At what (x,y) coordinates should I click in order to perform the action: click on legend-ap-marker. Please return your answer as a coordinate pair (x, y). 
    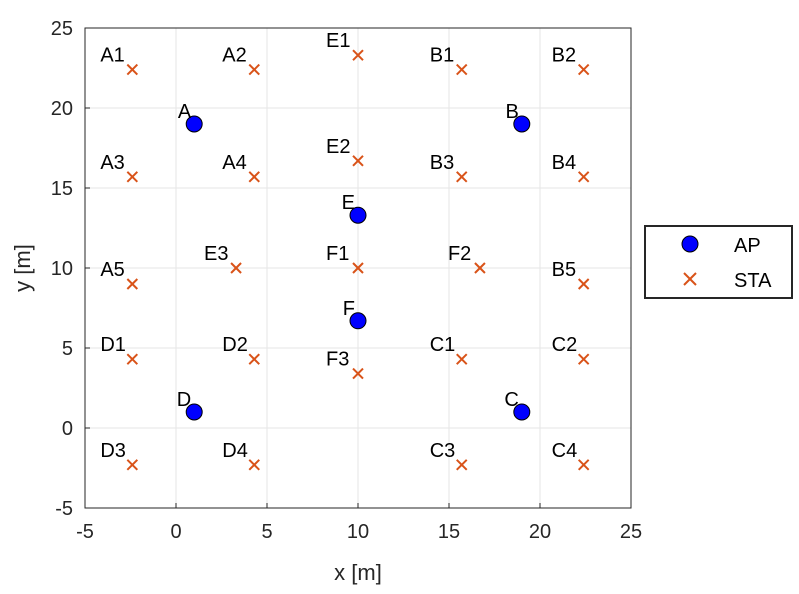
    Looking at the image, I should click on (690, 244).